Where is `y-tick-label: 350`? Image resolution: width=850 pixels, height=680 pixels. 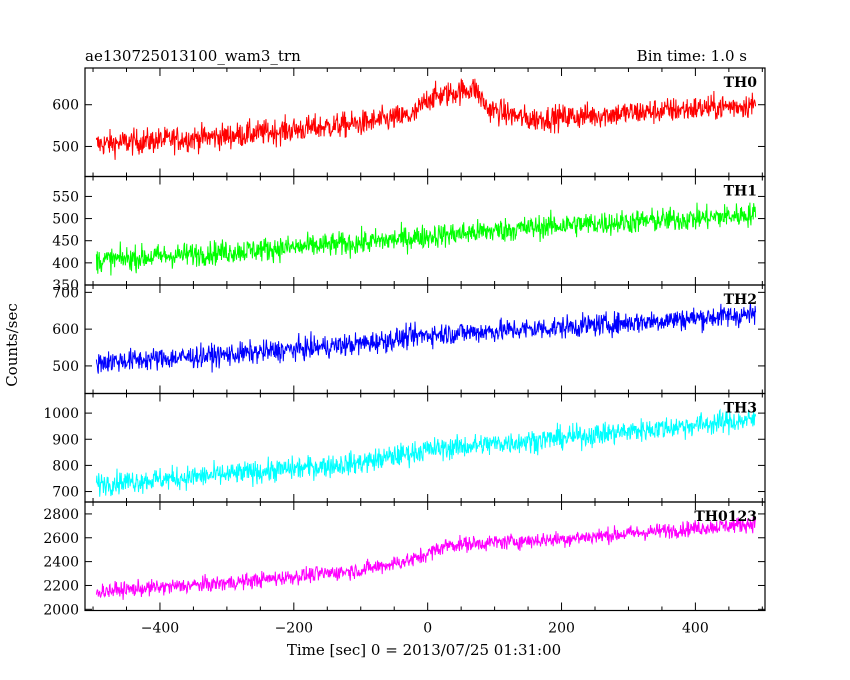 y-tick-label: 350 is located at coordinates (65, 286).